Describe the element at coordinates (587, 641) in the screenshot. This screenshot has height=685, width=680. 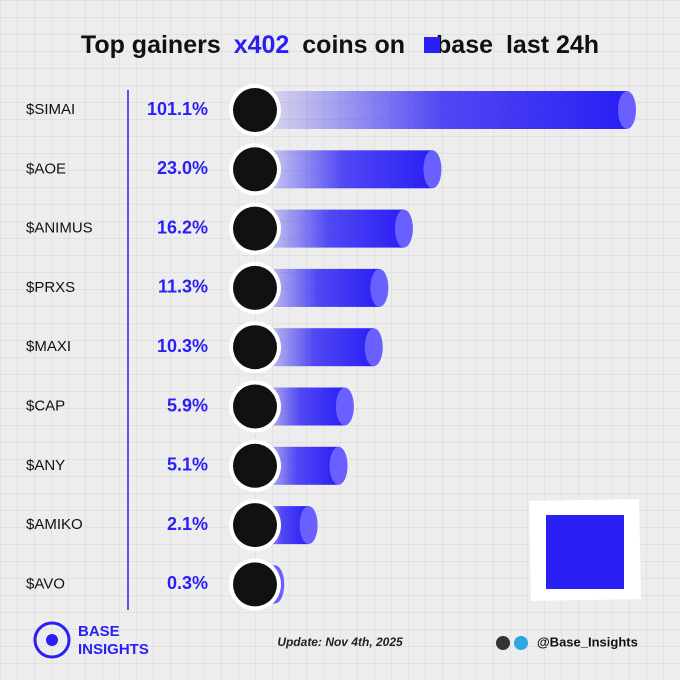
I see `handle: @Base_Insights` at that location.